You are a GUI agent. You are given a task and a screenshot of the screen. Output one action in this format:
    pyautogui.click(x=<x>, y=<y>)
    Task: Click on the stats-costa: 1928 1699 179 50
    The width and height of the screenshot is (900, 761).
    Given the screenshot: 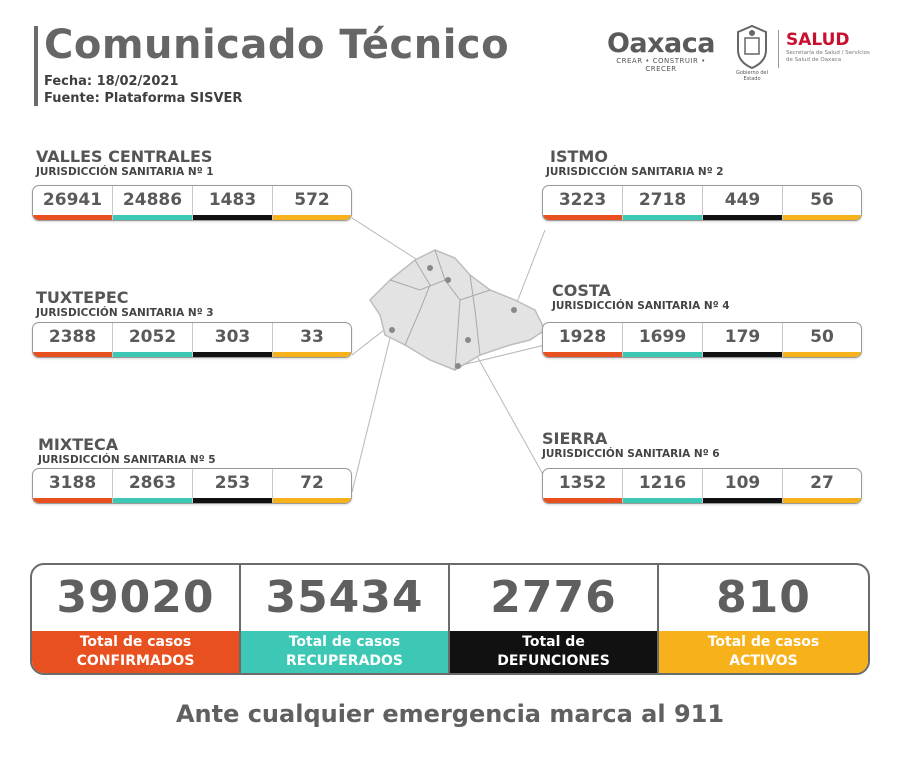 What is the action you would take?
    pyautogui.click(x=702, y=340)
    